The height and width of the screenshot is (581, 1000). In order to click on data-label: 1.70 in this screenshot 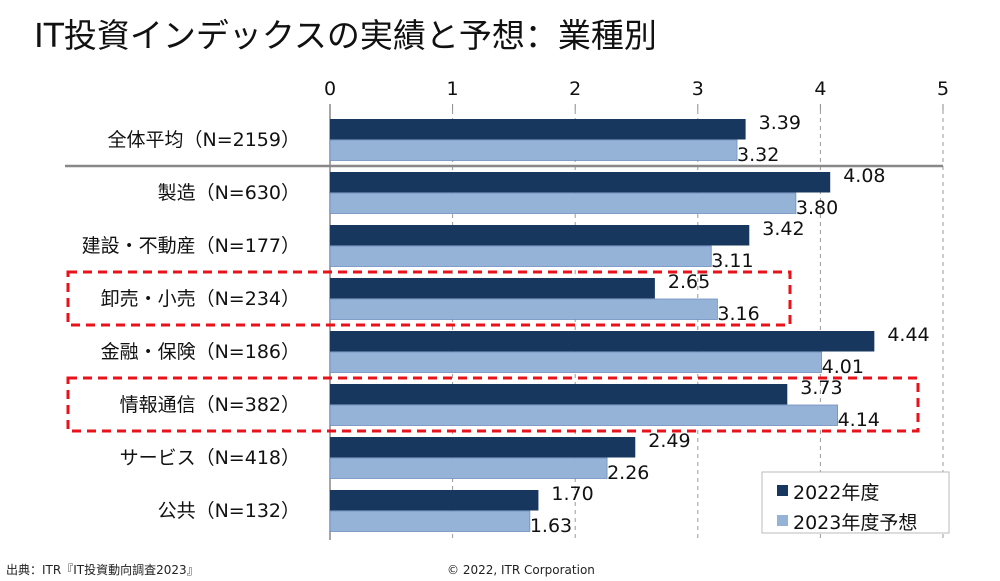, I will do `click(572, 494)`.